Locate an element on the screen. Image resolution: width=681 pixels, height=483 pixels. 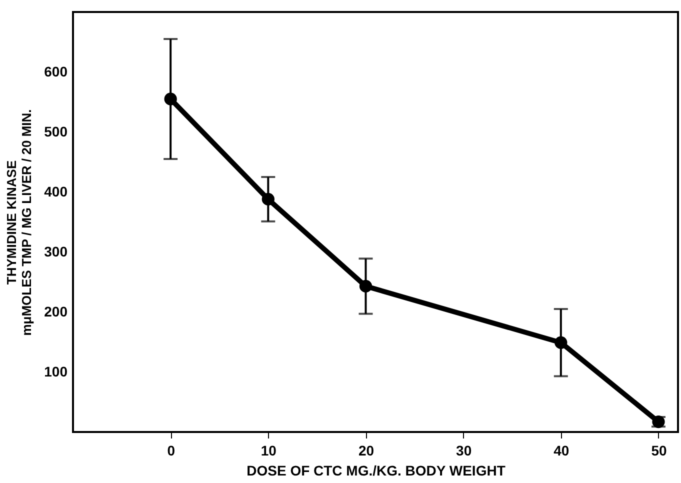
x-tick-label: 10 is located at coordinates (268, 450).